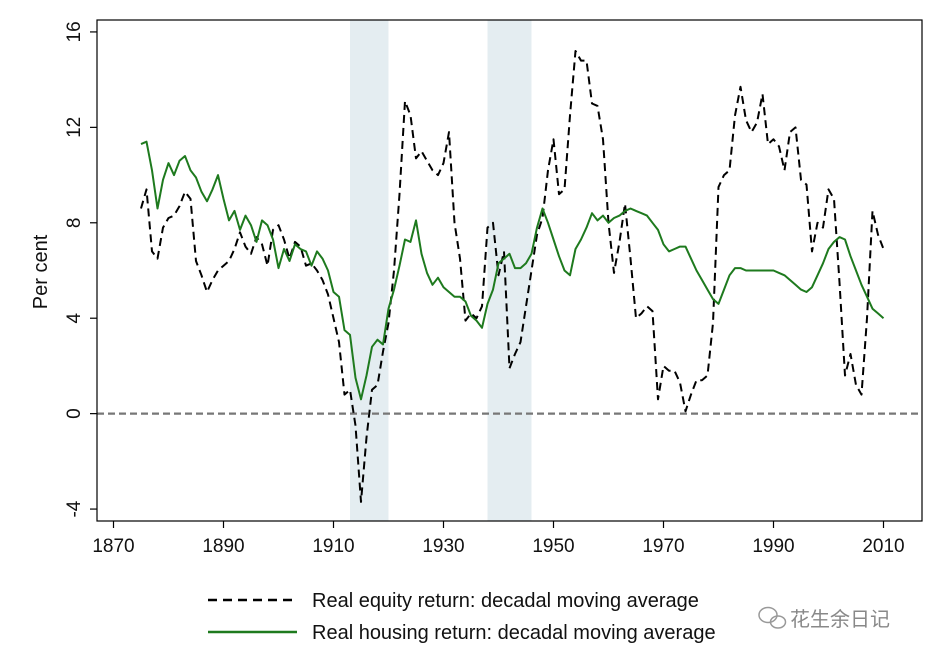  Describe the element at coordinates (41, 271) in the screenshot. I see `y-axis-title: Per cent` at that location.